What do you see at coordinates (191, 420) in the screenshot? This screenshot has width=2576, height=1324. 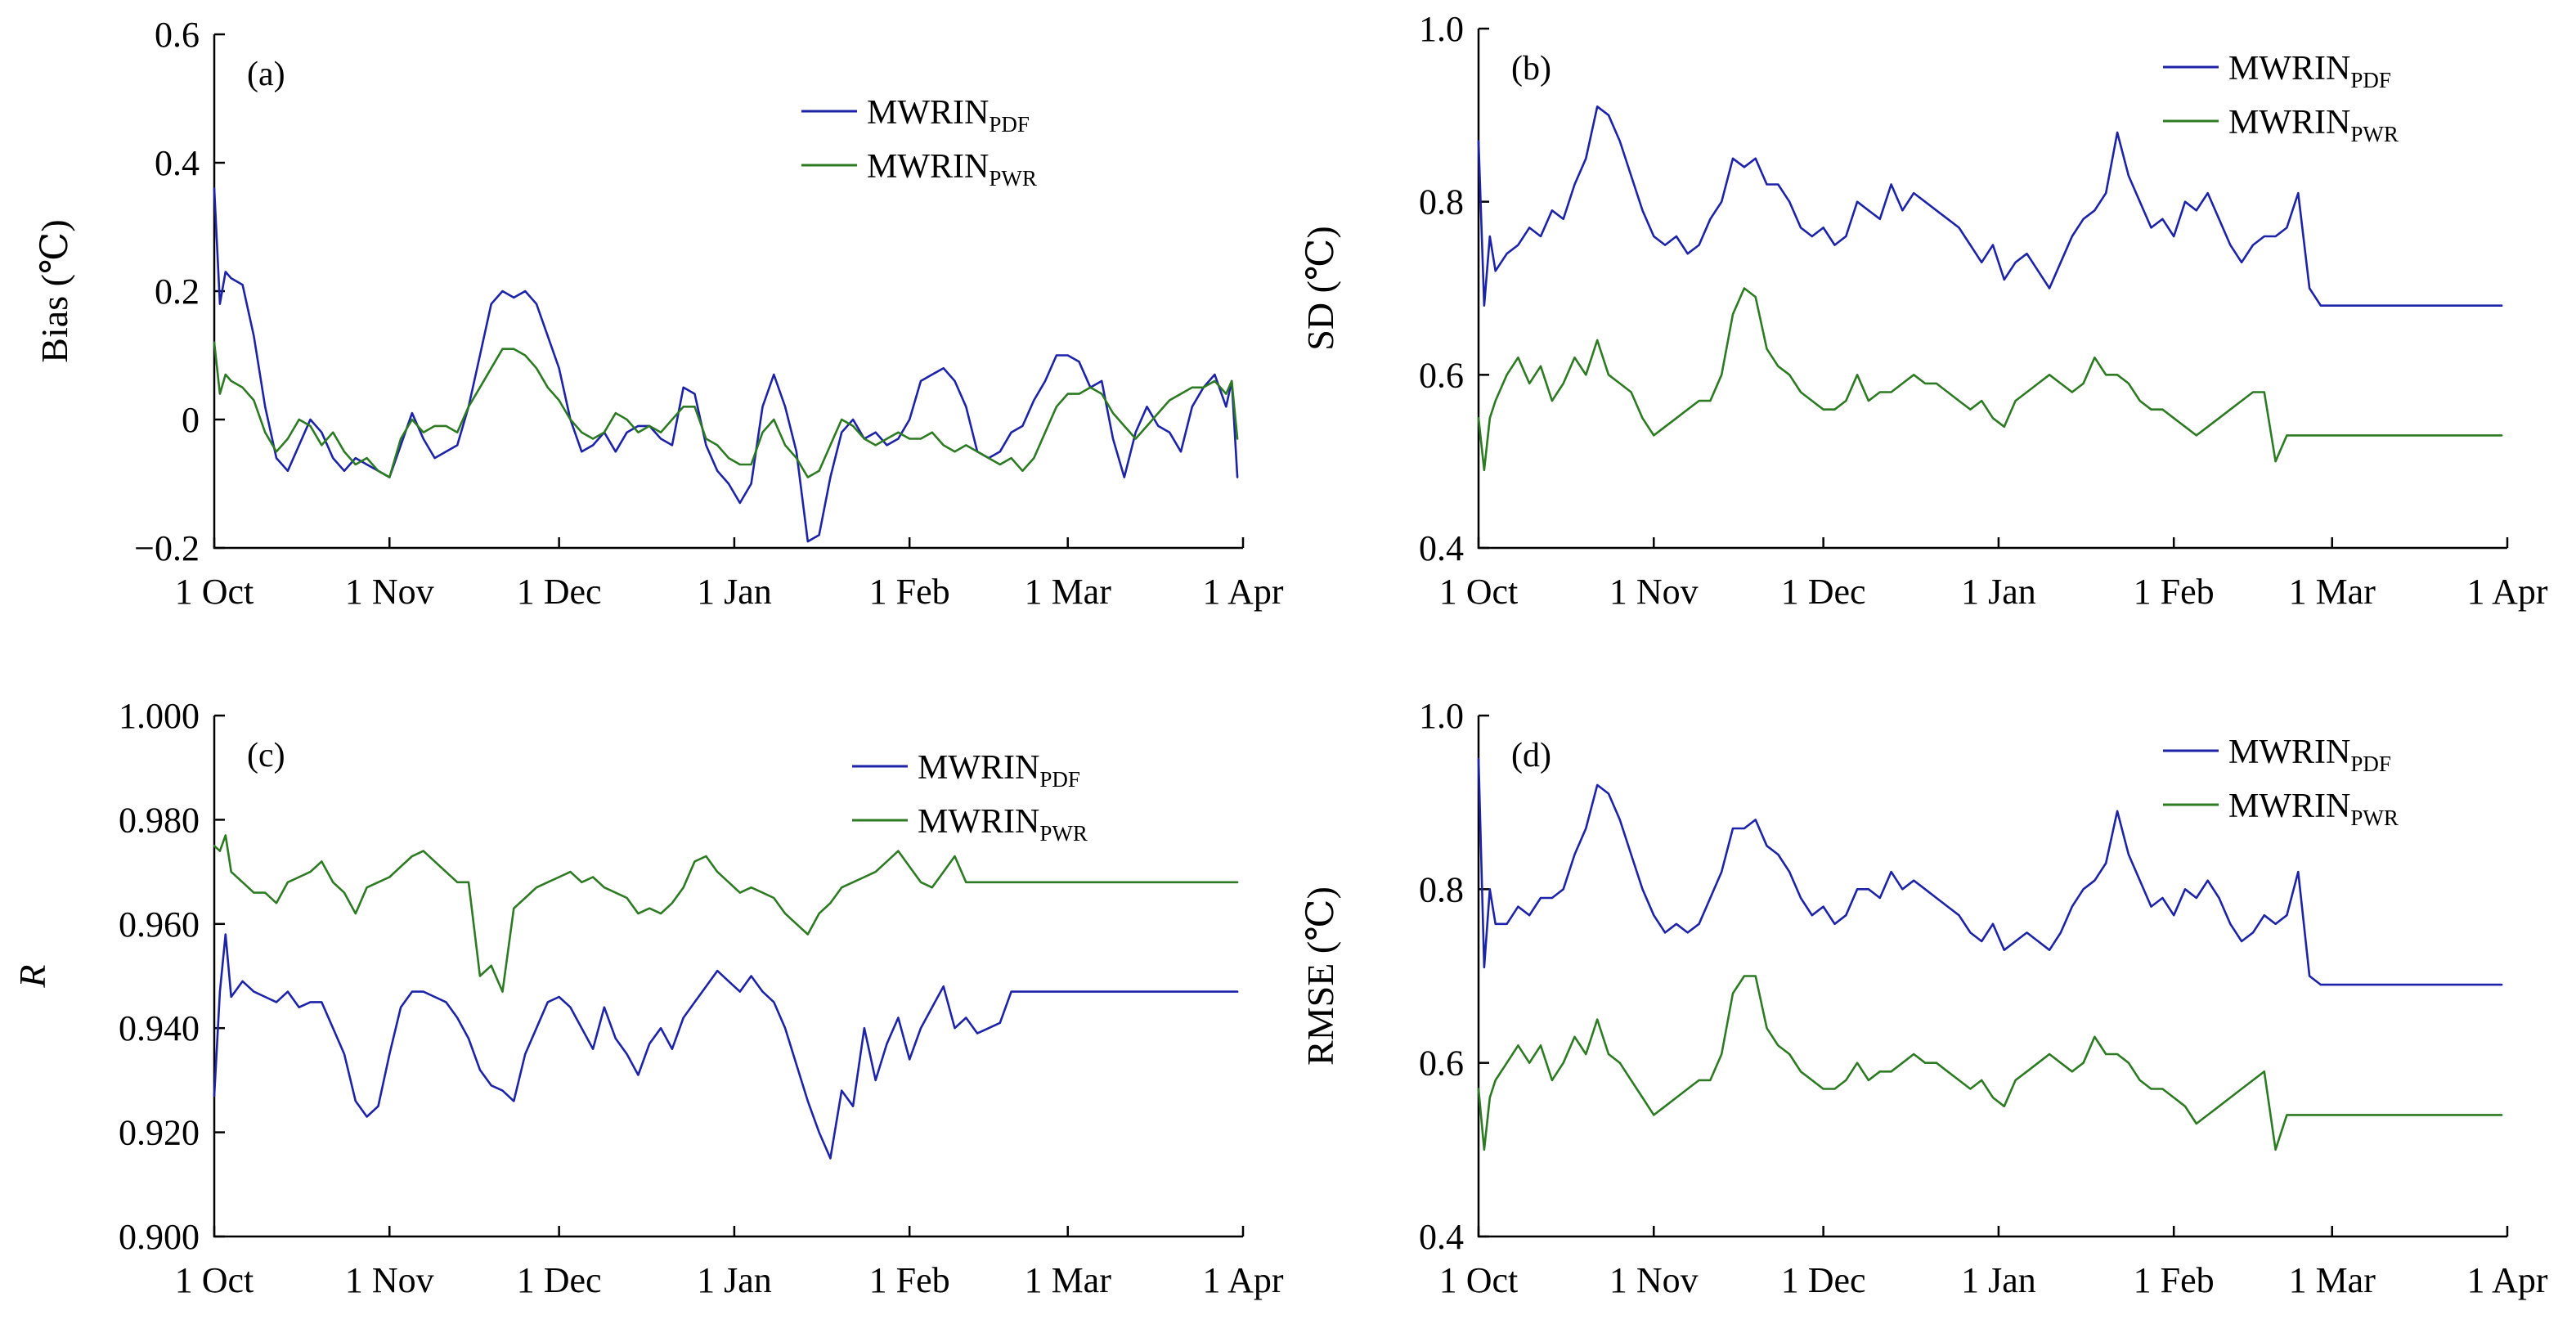 I see `y-tick-label: 0` at bounding box center [191, 420].